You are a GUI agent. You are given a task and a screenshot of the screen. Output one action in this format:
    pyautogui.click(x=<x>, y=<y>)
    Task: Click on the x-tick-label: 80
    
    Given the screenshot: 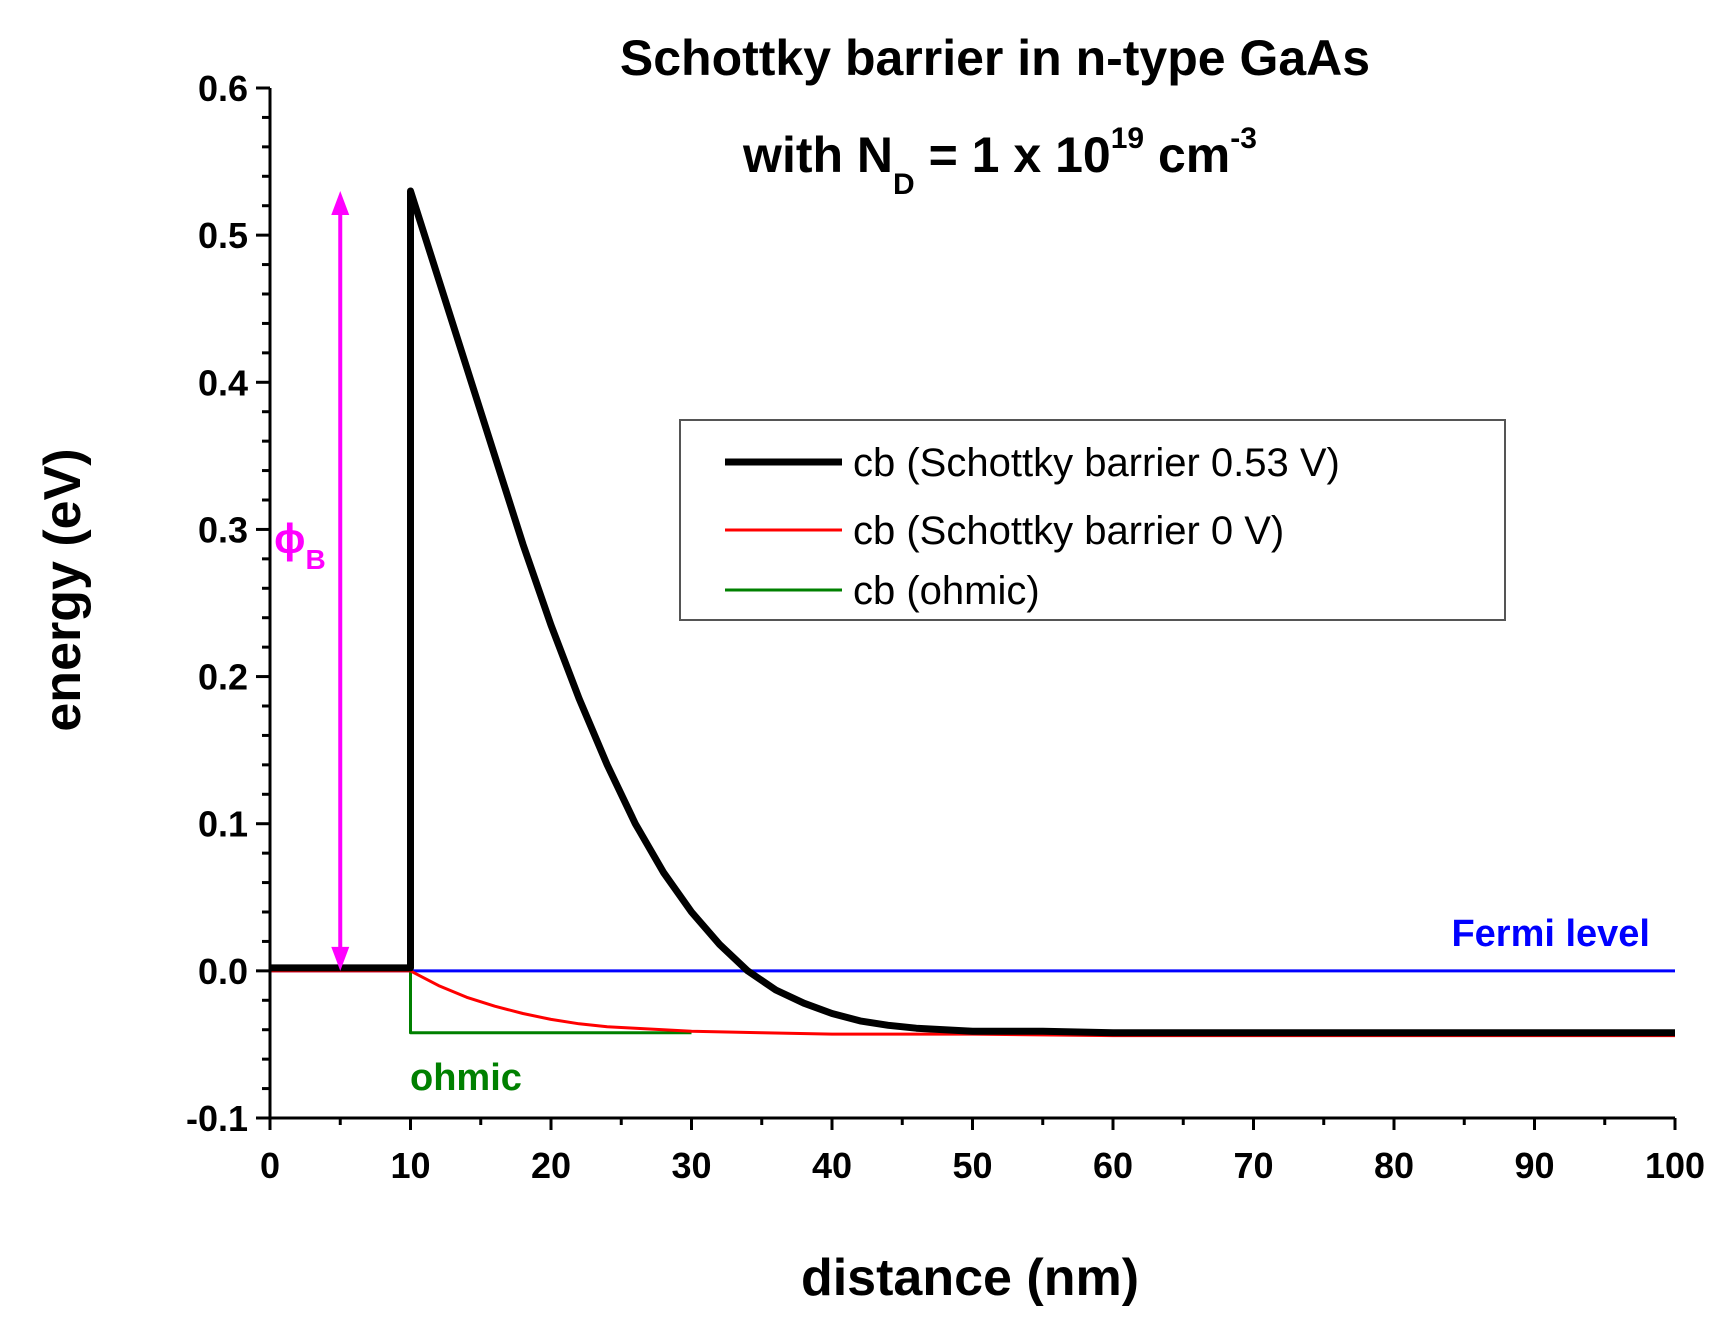 What is the action you would take?
    pyautogui.click(x=1394, y=1165)
    